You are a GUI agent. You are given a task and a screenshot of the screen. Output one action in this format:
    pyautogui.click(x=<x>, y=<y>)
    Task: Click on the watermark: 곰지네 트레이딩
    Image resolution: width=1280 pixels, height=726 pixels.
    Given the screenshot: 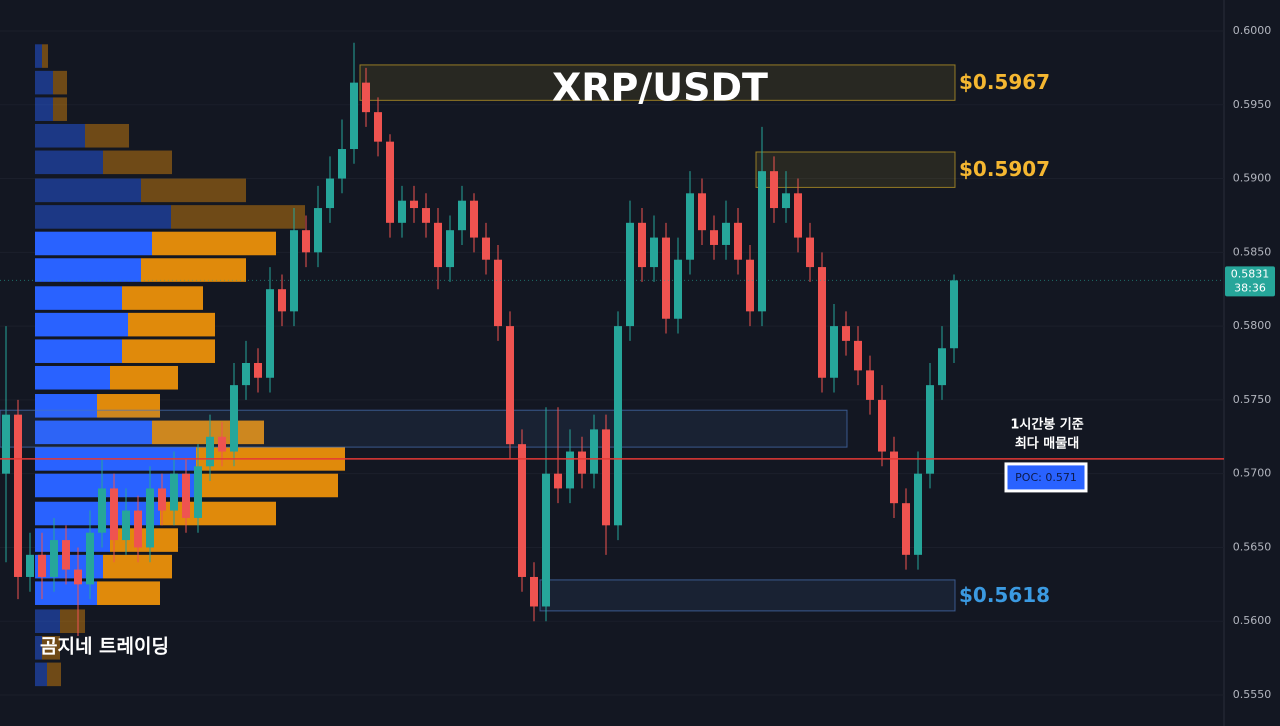 What is the action you would take?
    pyautogui.click(x=104, y=647)
    